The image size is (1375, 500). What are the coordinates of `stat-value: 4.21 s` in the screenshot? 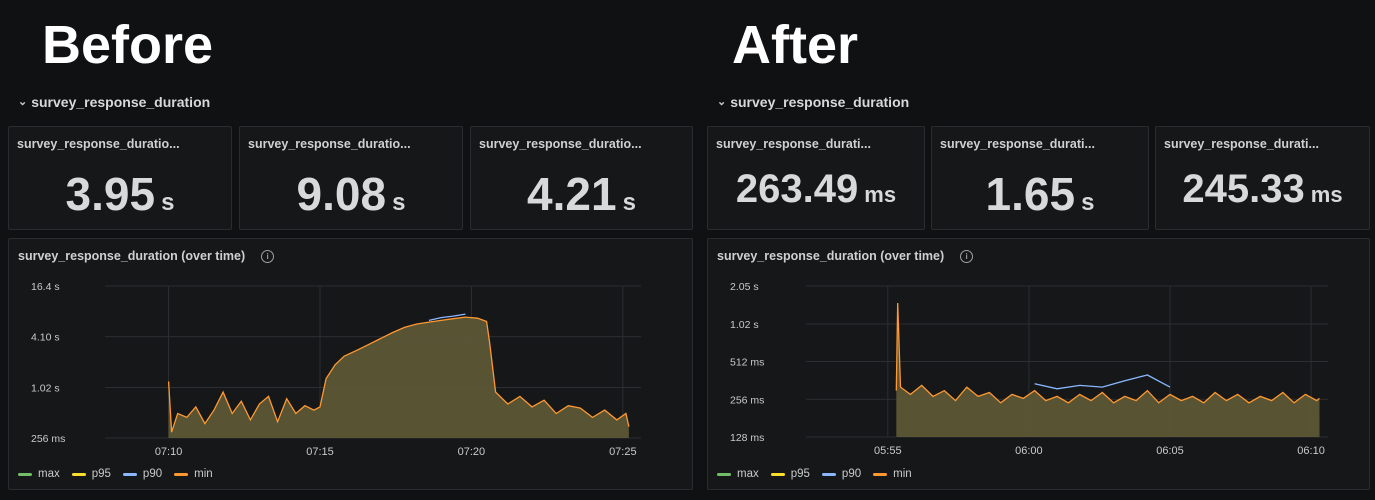 It's located at (581, 194).